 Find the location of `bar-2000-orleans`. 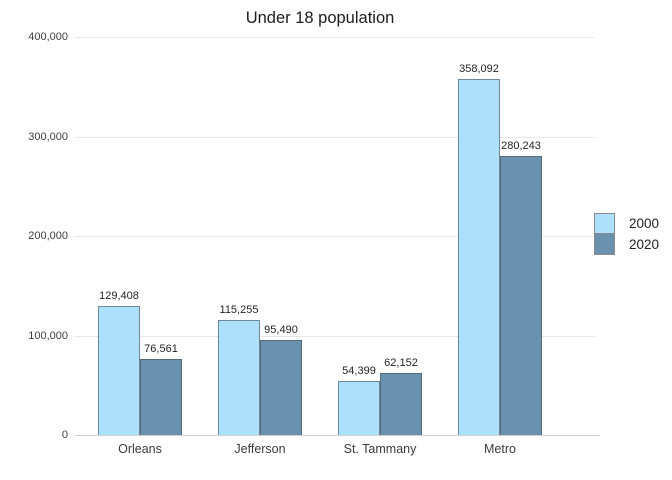

bar-2000-orleans is located at coordinates (119, 370).